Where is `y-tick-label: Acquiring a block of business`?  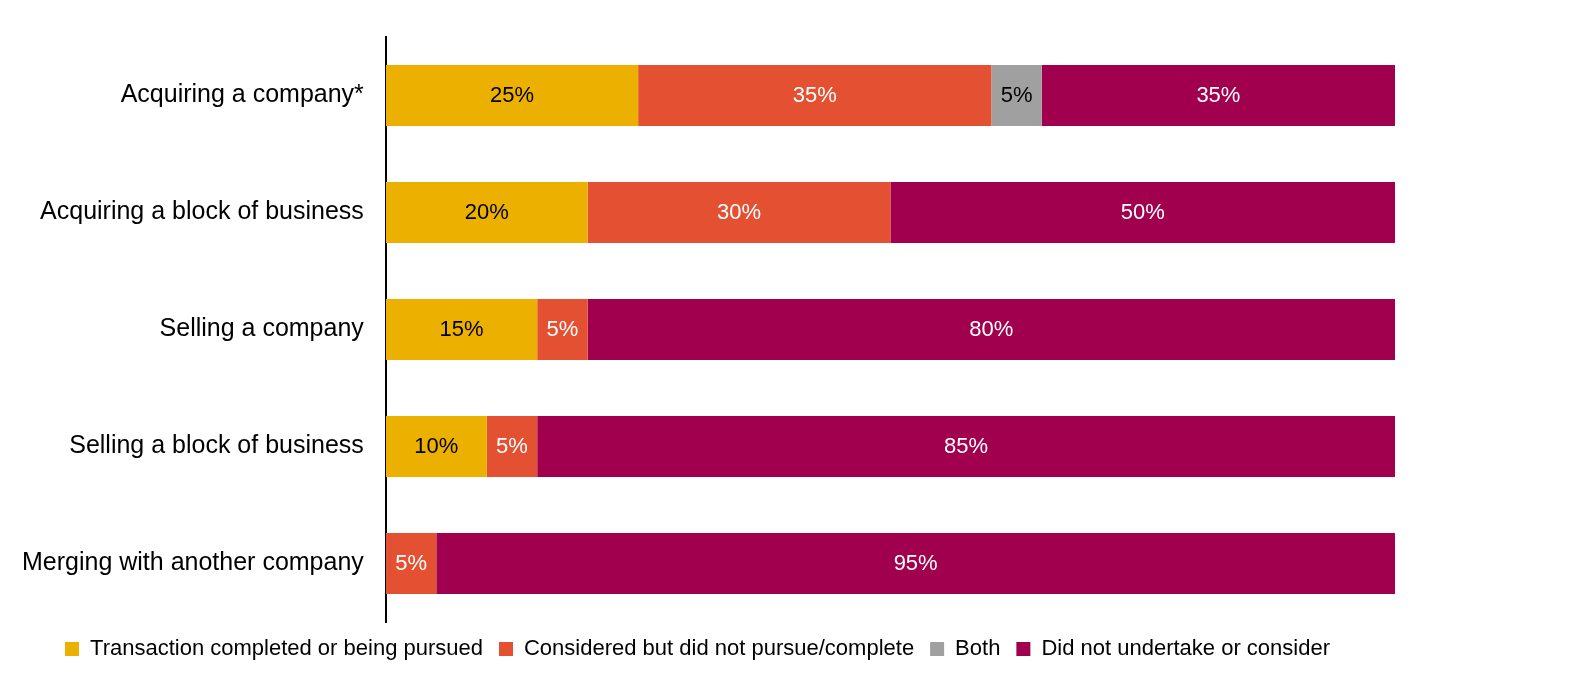
y-tick-label: Acquiring a block of business is located at coordinates (202, 210).